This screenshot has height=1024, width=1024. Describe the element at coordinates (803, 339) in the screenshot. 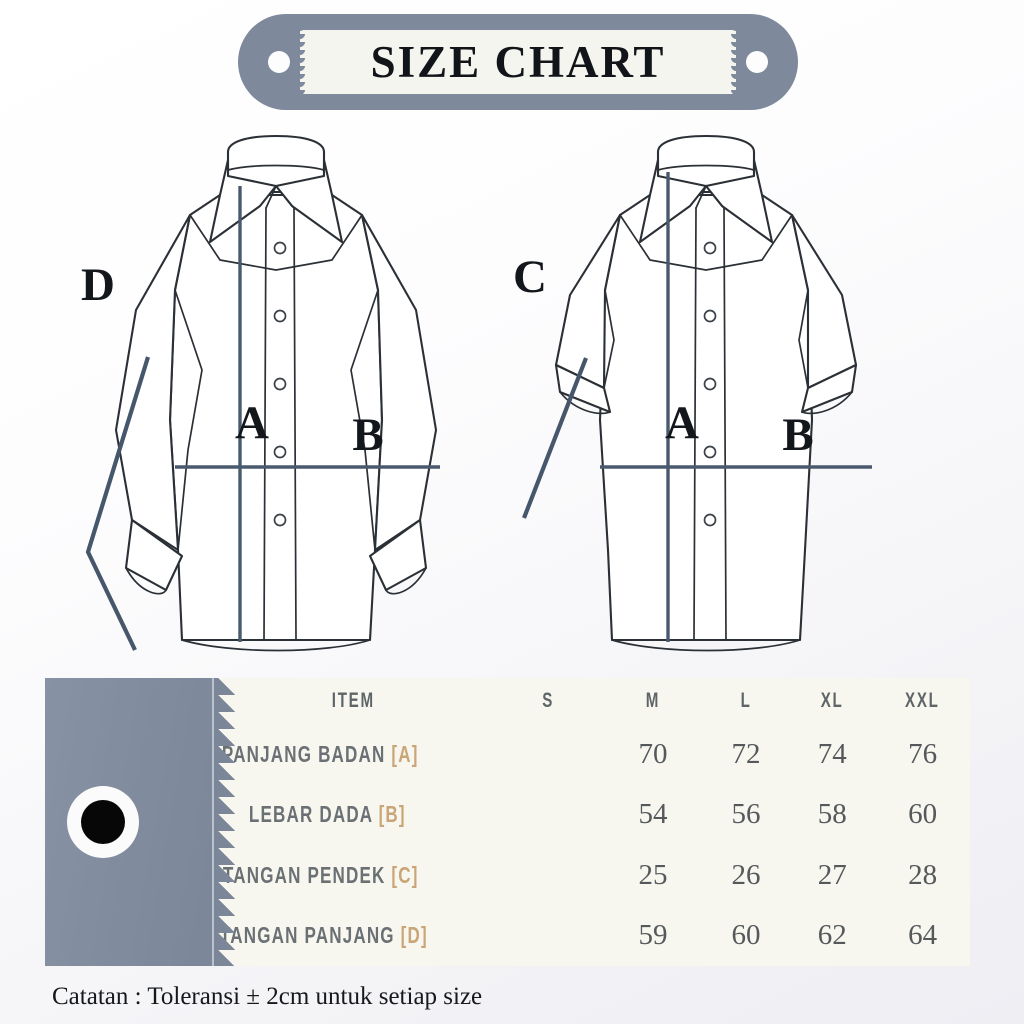

I see `short-sleeve-right-armhole` at that location.